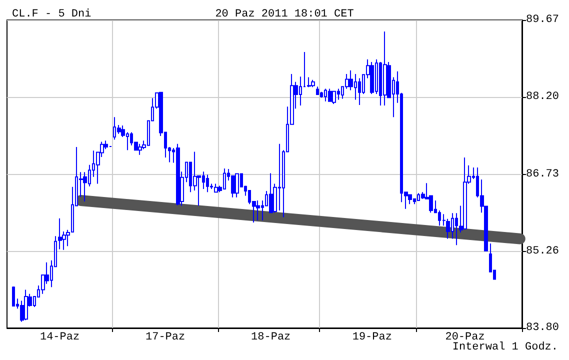 The image size is (569, 360). What do you see at coordinates (543, 20) in the screenshot?
I see `y-tick-label: 89.67` at bounding box center [543, 20].